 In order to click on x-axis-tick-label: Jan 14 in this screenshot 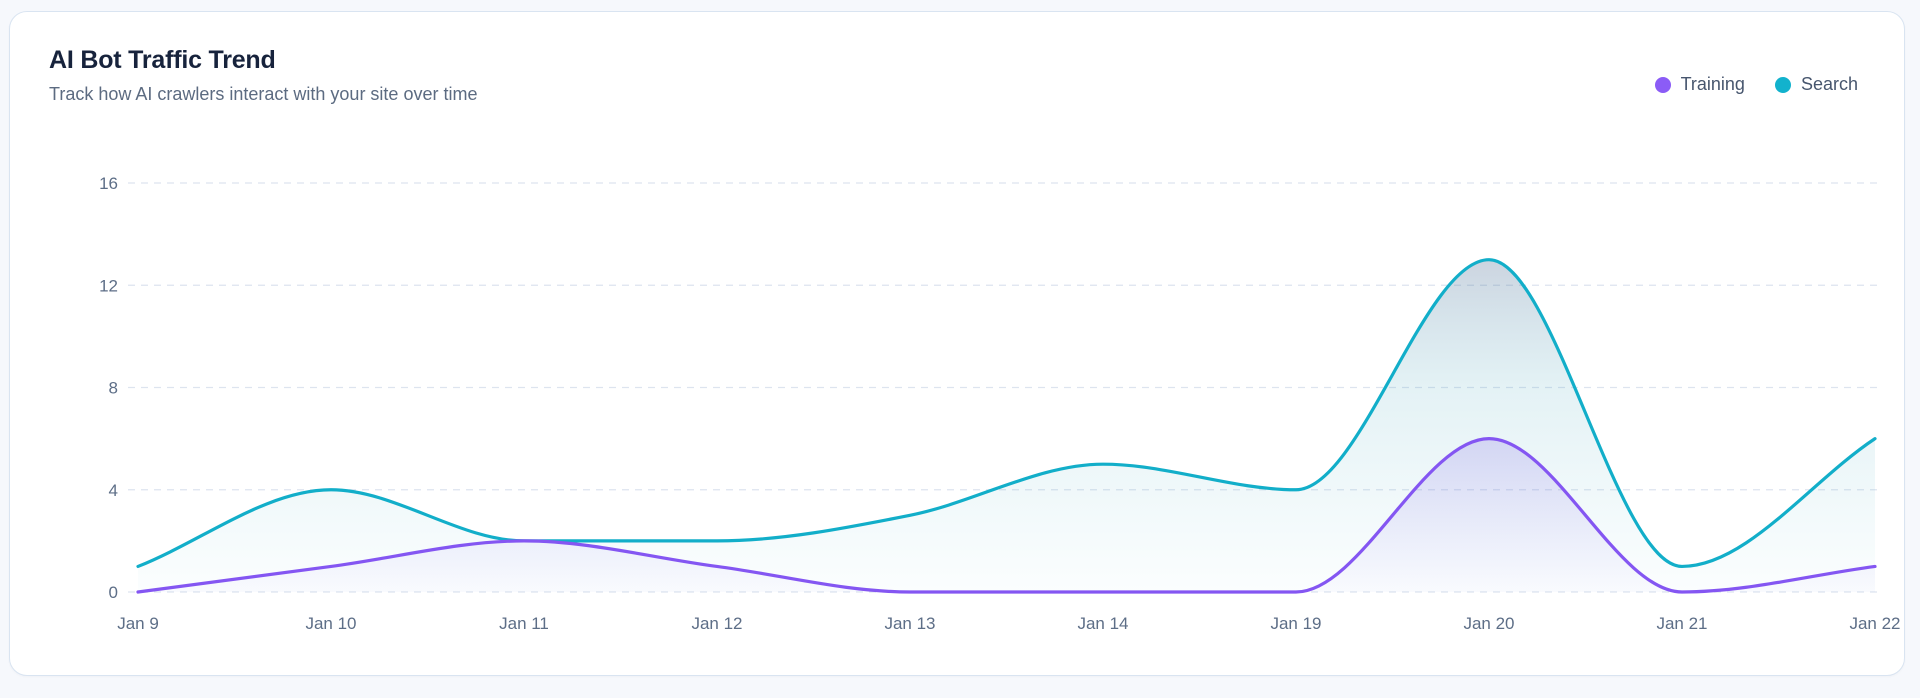, I will do `click(1102, 623)`.